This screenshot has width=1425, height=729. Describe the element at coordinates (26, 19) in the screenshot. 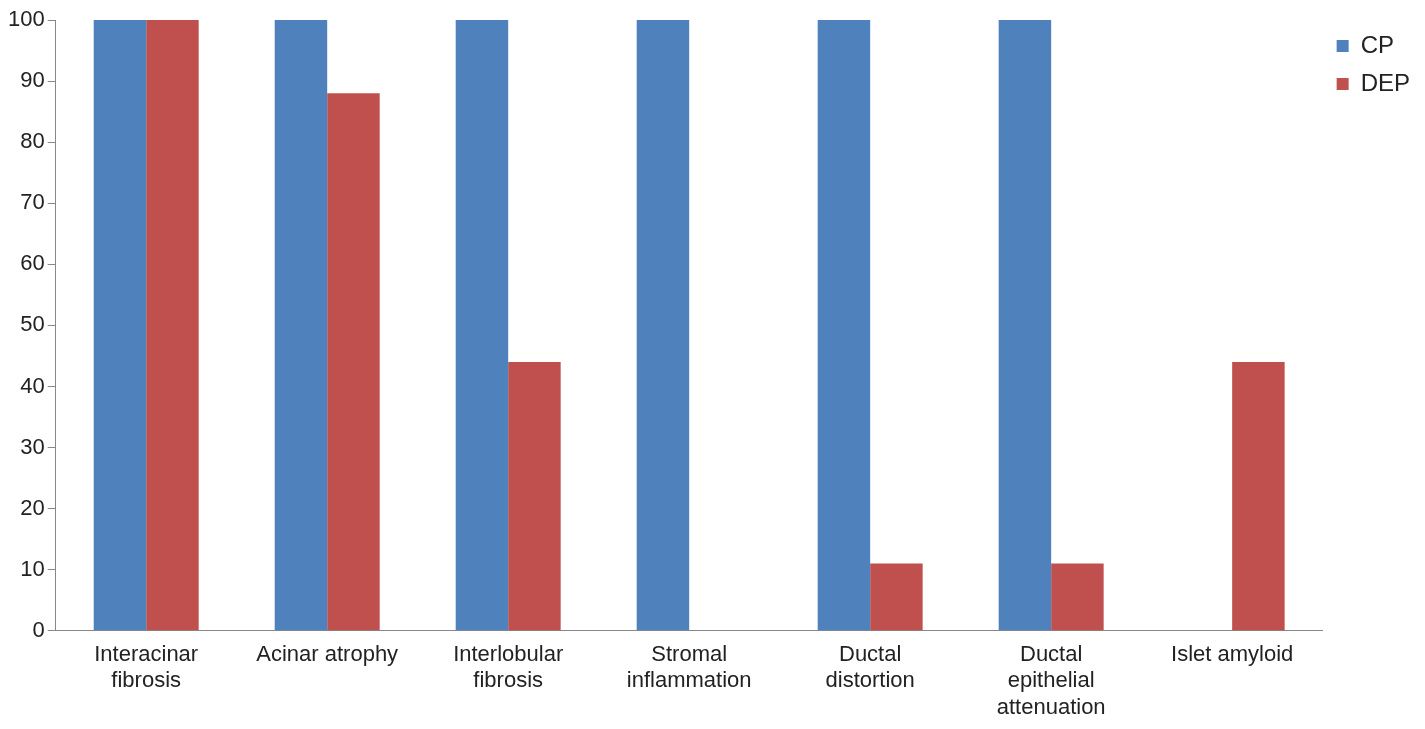

I see `y-tick-label: 100` at that location.